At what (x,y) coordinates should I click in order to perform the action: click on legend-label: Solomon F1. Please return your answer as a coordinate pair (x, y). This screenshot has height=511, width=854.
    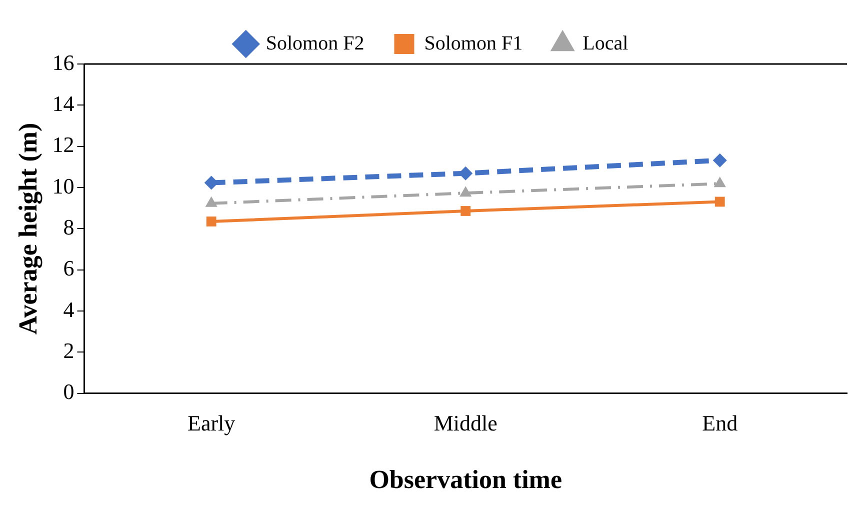
    Looking at the image, I should click on (473, 43).